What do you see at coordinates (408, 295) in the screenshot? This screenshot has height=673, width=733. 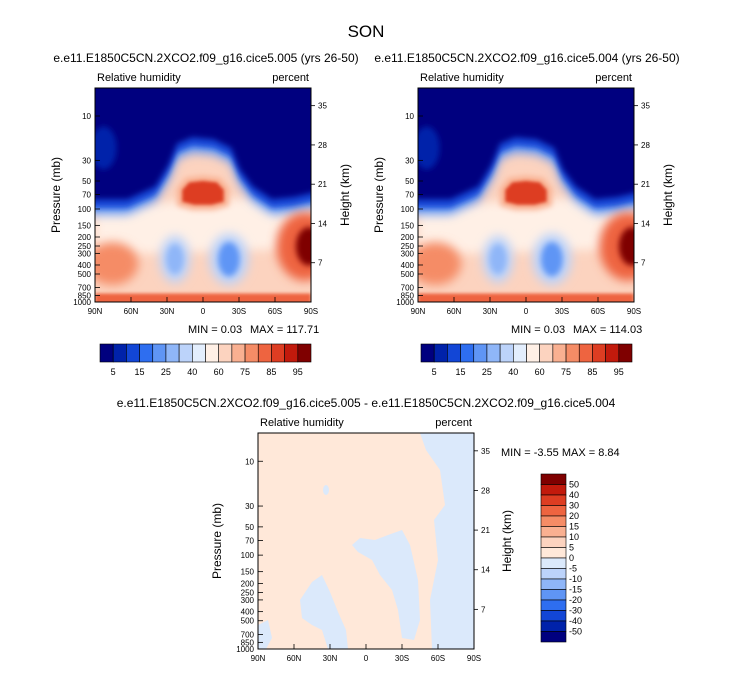 I see `y-tick-label: 850` at bounding box center [408, 295].